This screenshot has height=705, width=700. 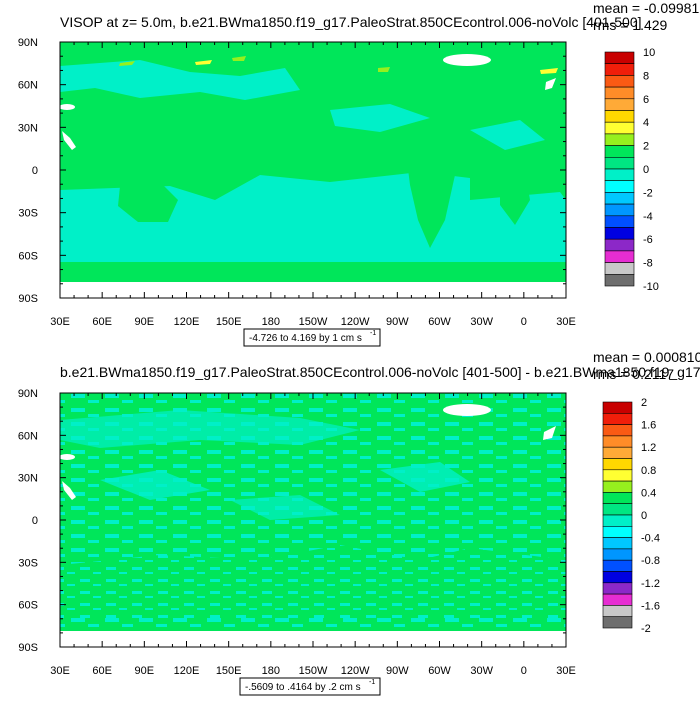 I want to click on panel-2-colorbar: 2 1.6 1.2 0.8 0.4 0 -0.4 -0.8 -1.2 -1.6 -2, so click(x=631, y=516).